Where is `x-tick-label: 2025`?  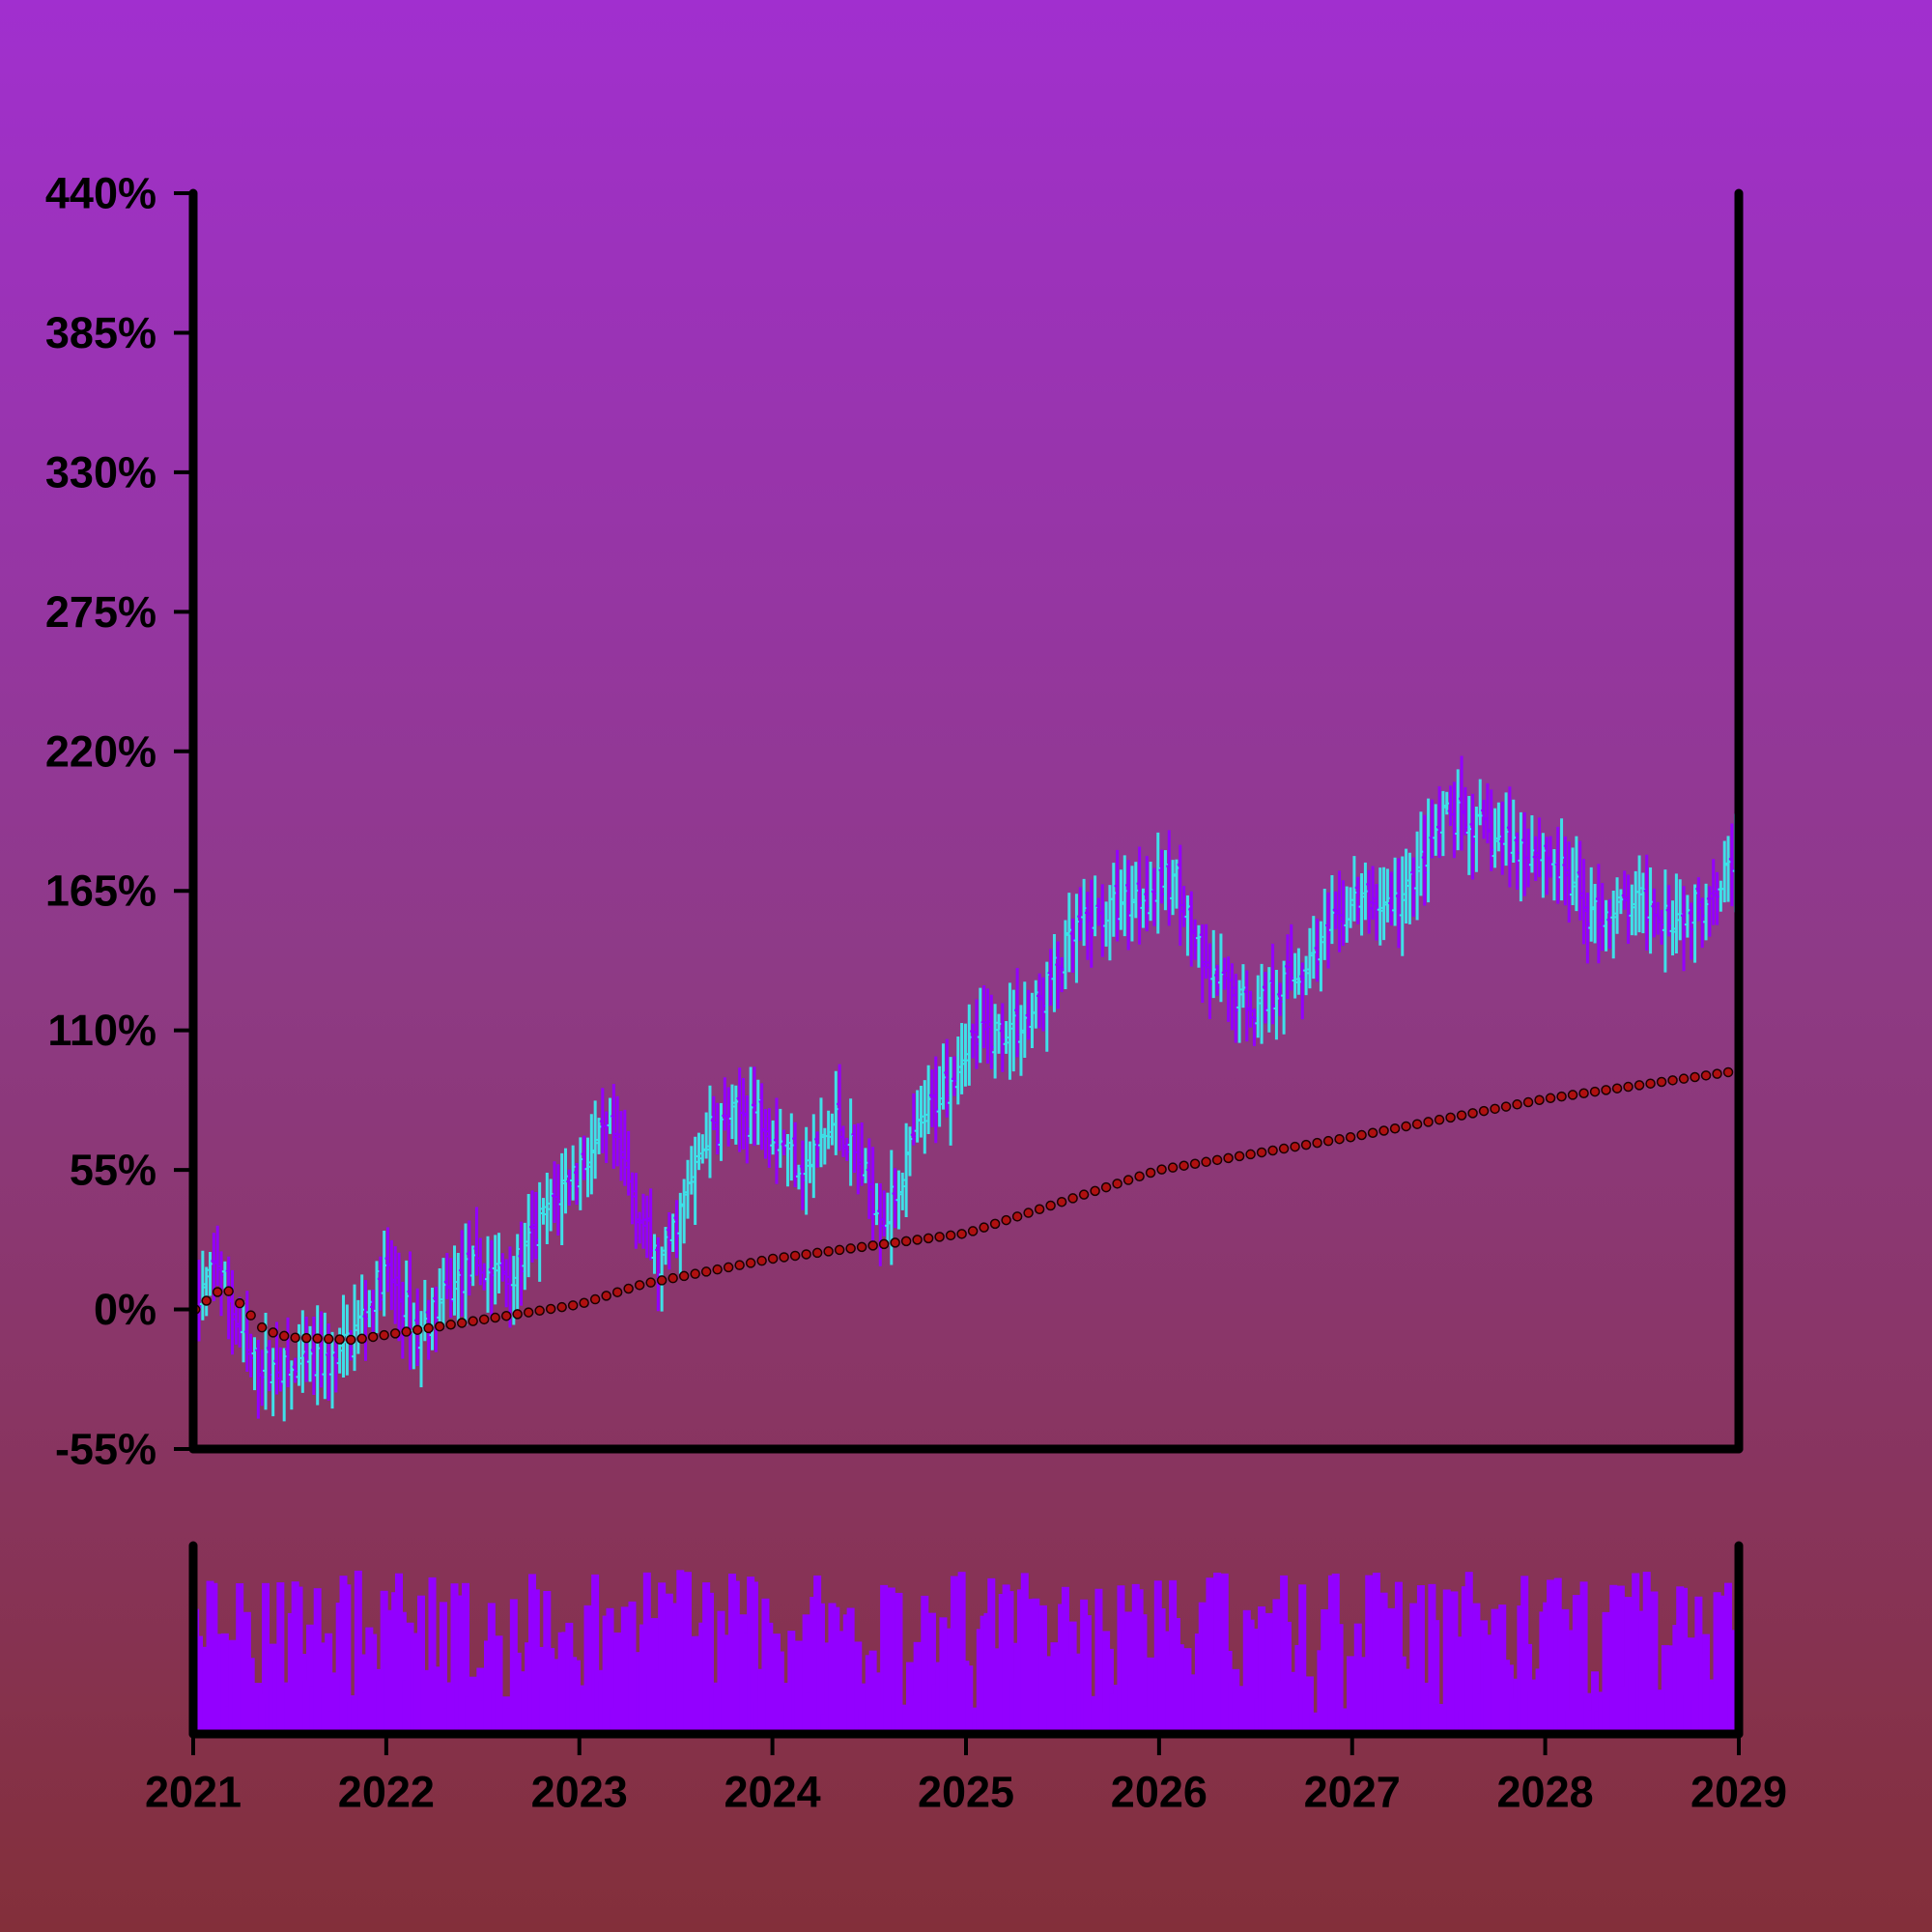
x-tick-label: 2025 is located at coordinates (966, 1792).